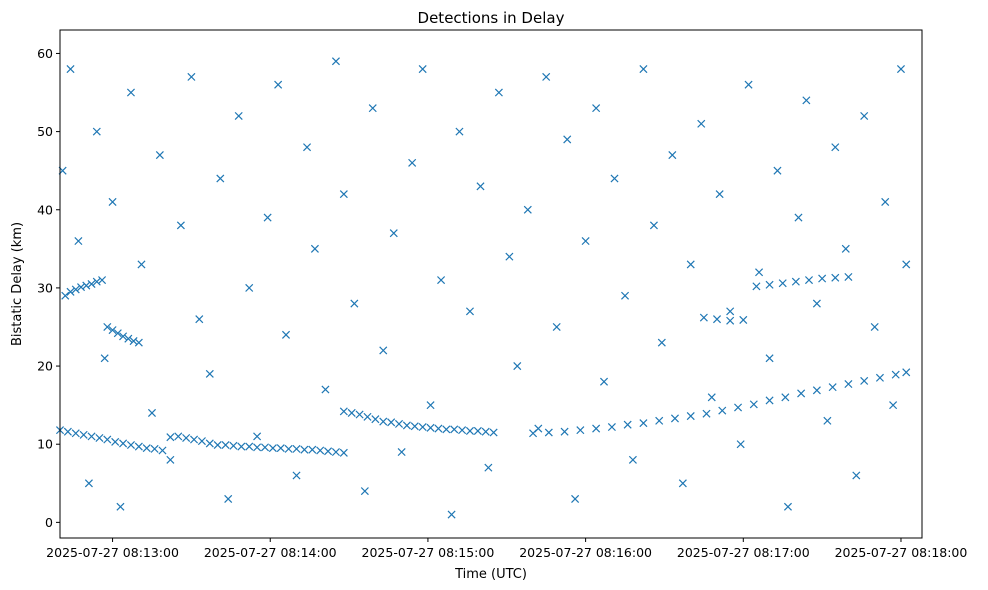 The height and width of the screenshot is (590, 988). I want to click on y-tick-label: 50, so click(45, 131).